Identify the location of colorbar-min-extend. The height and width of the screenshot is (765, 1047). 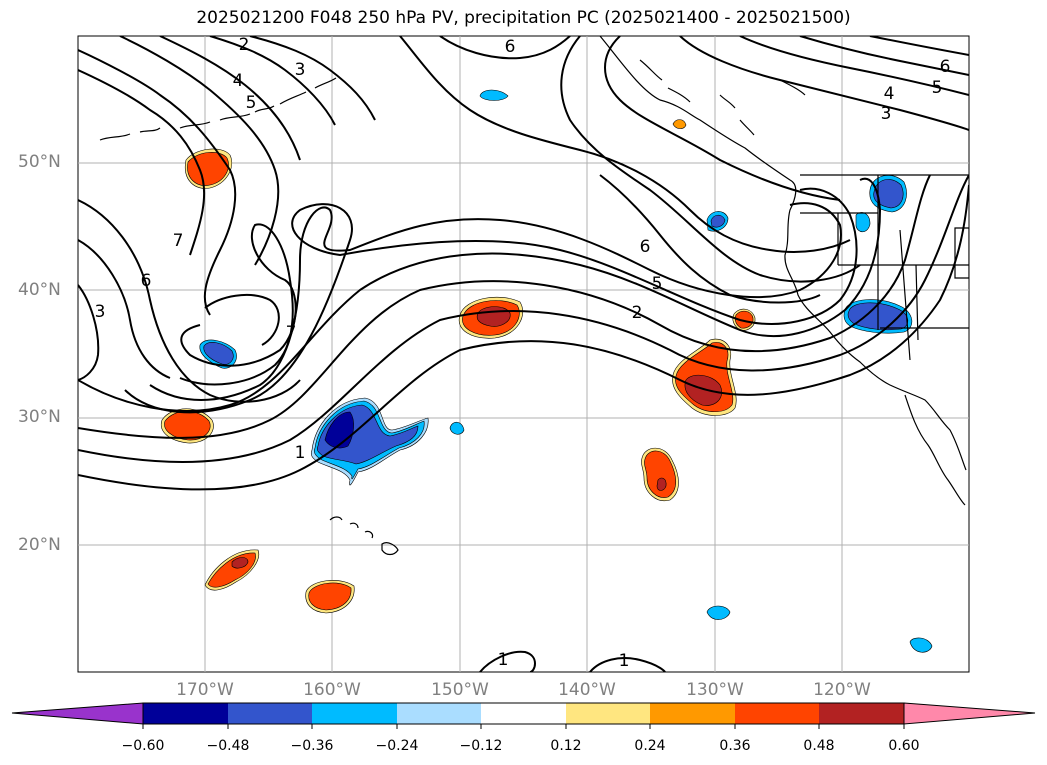
(77, 713).